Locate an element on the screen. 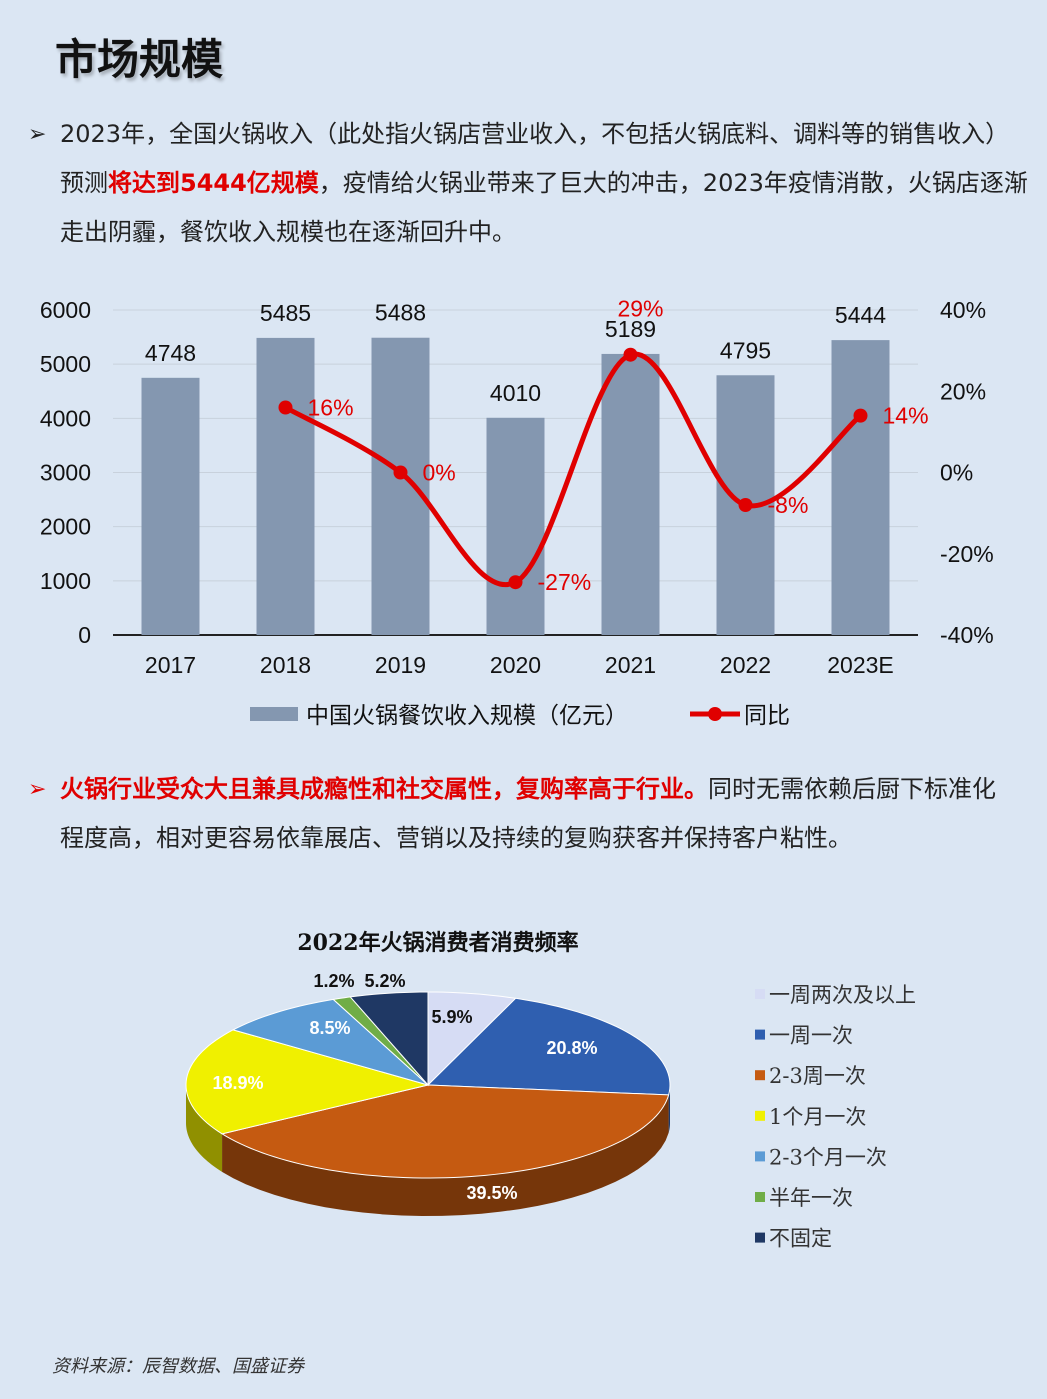 The width and height of the screenshot is (1047, 1399). legend-line-label: 同比 is located at coordinates (767, 716).